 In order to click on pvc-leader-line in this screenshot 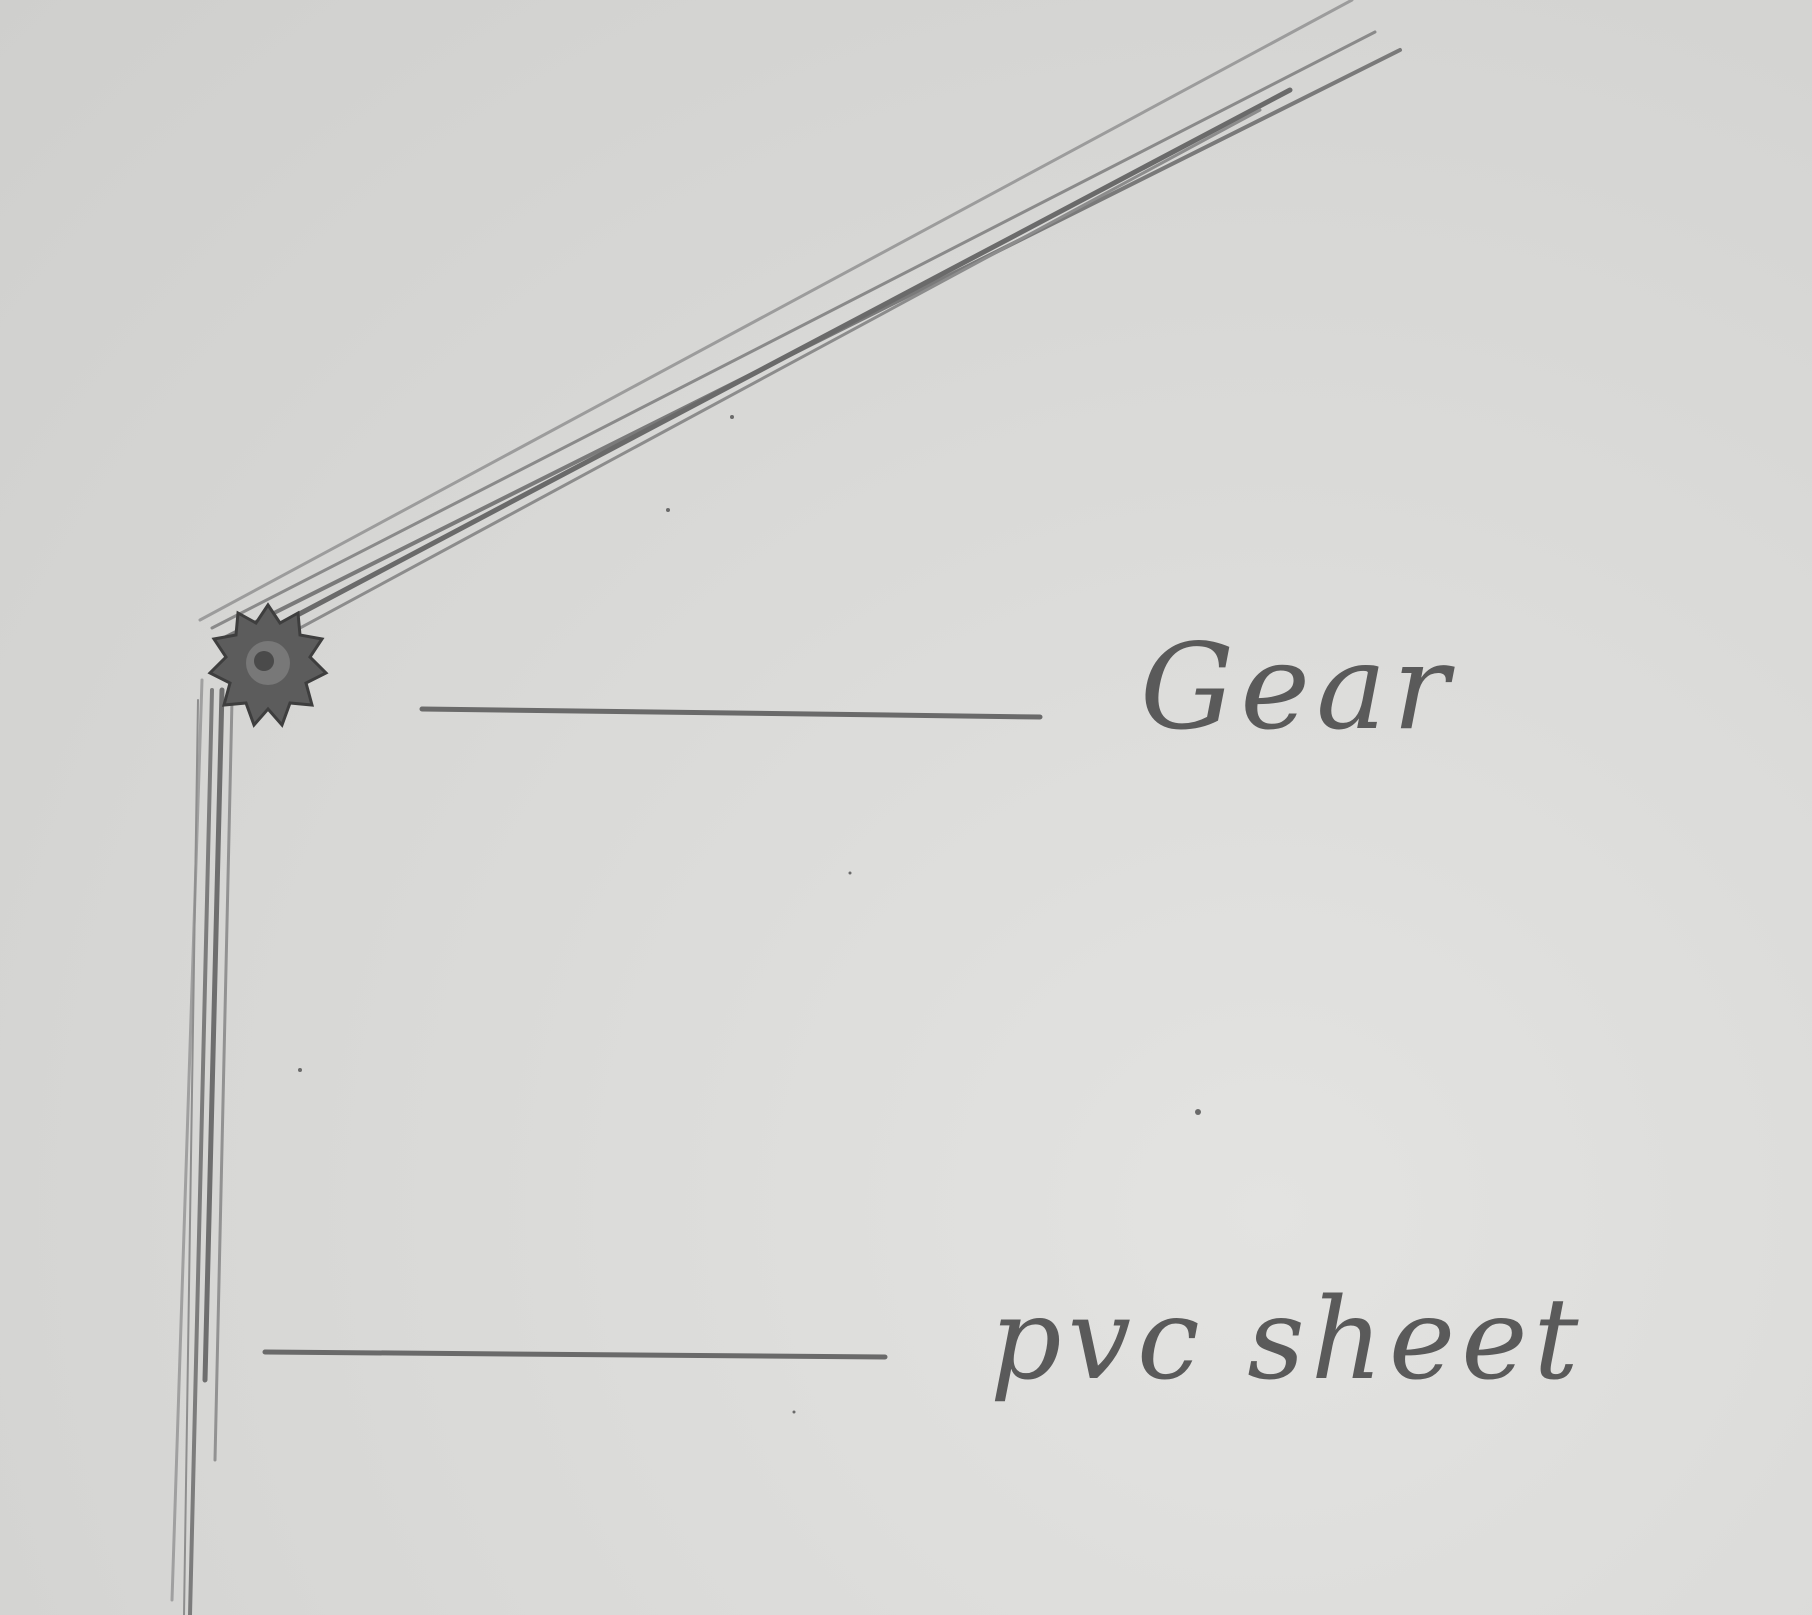, I will do `click(575, 1354)`.